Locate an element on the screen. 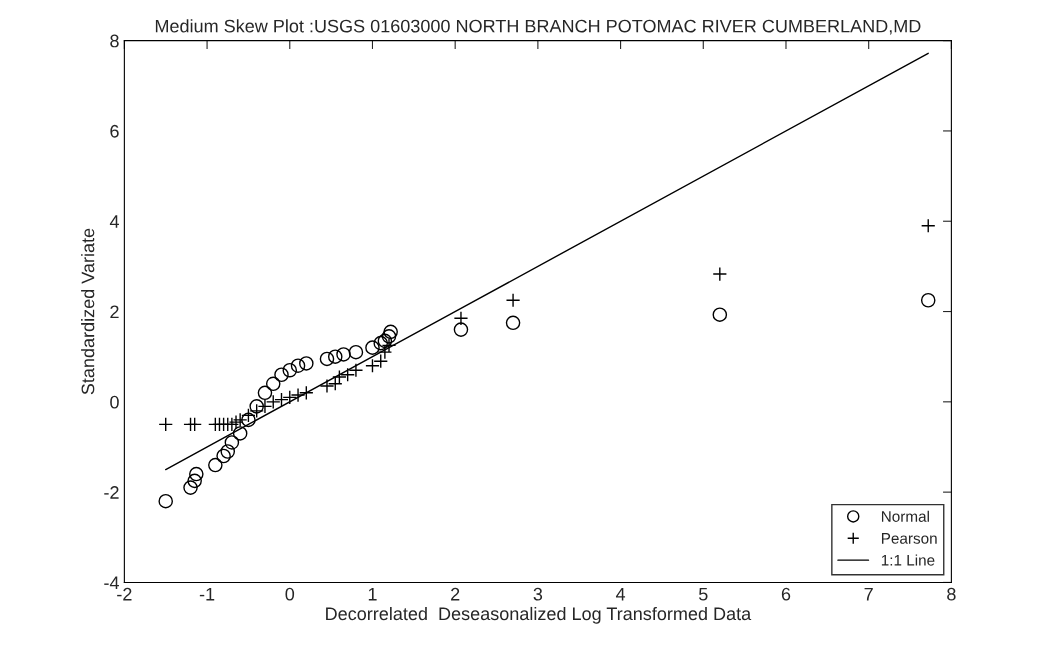 The image size is (1063, 645). x-tick-label: 3 is located at coordinates (538, 594).